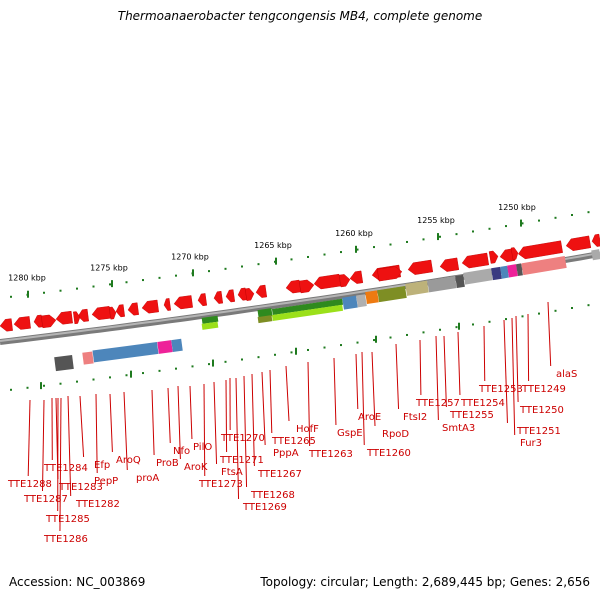 This screenshot has width=600, height=600. I want to click on gene-label: PppA, so click(286, 453).